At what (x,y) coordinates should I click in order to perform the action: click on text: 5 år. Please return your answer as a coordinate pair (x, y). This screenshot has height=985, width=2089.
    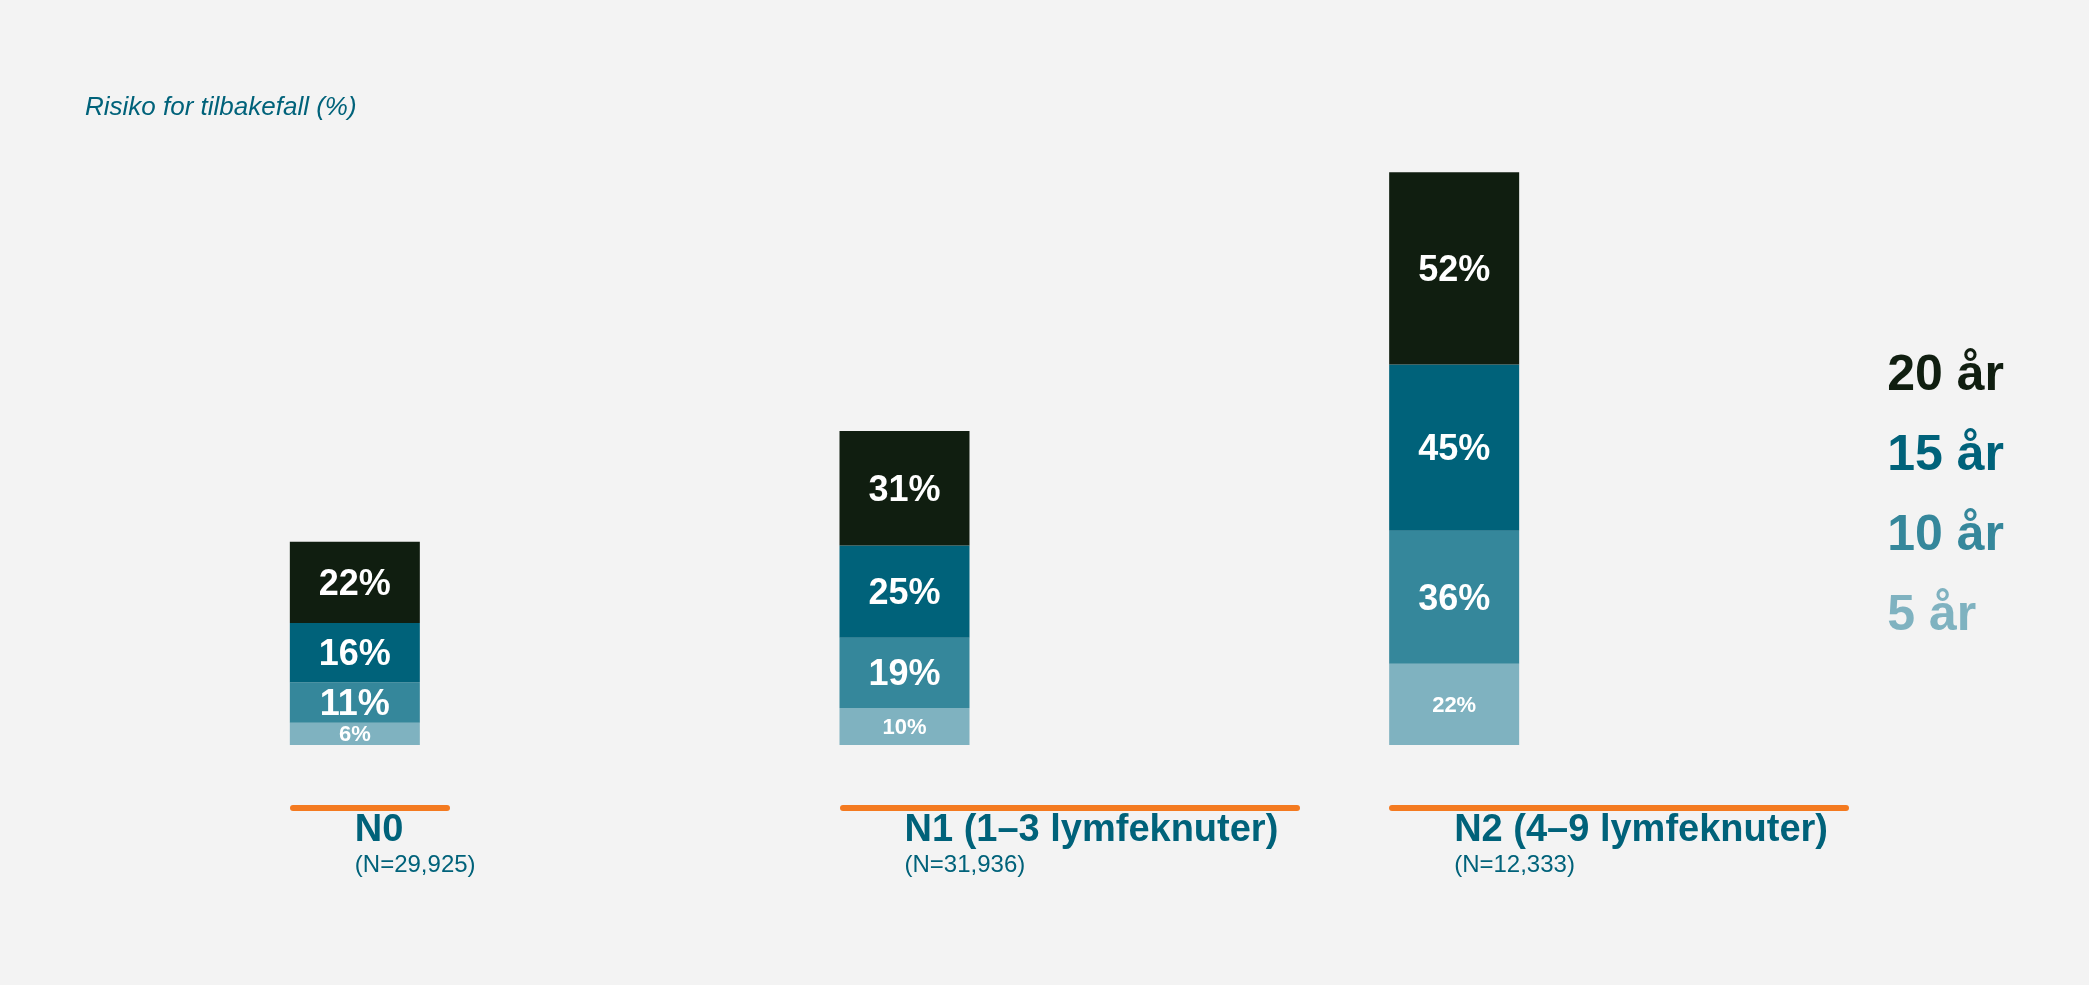
    Looking at the image, I should click on (1932, 612).